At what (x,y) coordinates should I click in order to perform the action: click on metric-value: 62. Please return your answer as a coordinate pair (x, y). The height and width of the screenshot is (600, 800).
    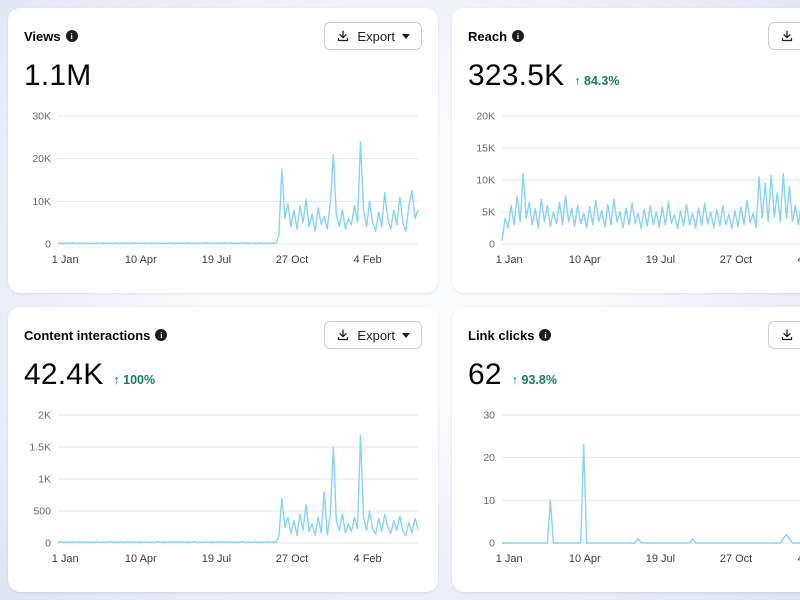
    Looking at the image, I should click on (485, 374).